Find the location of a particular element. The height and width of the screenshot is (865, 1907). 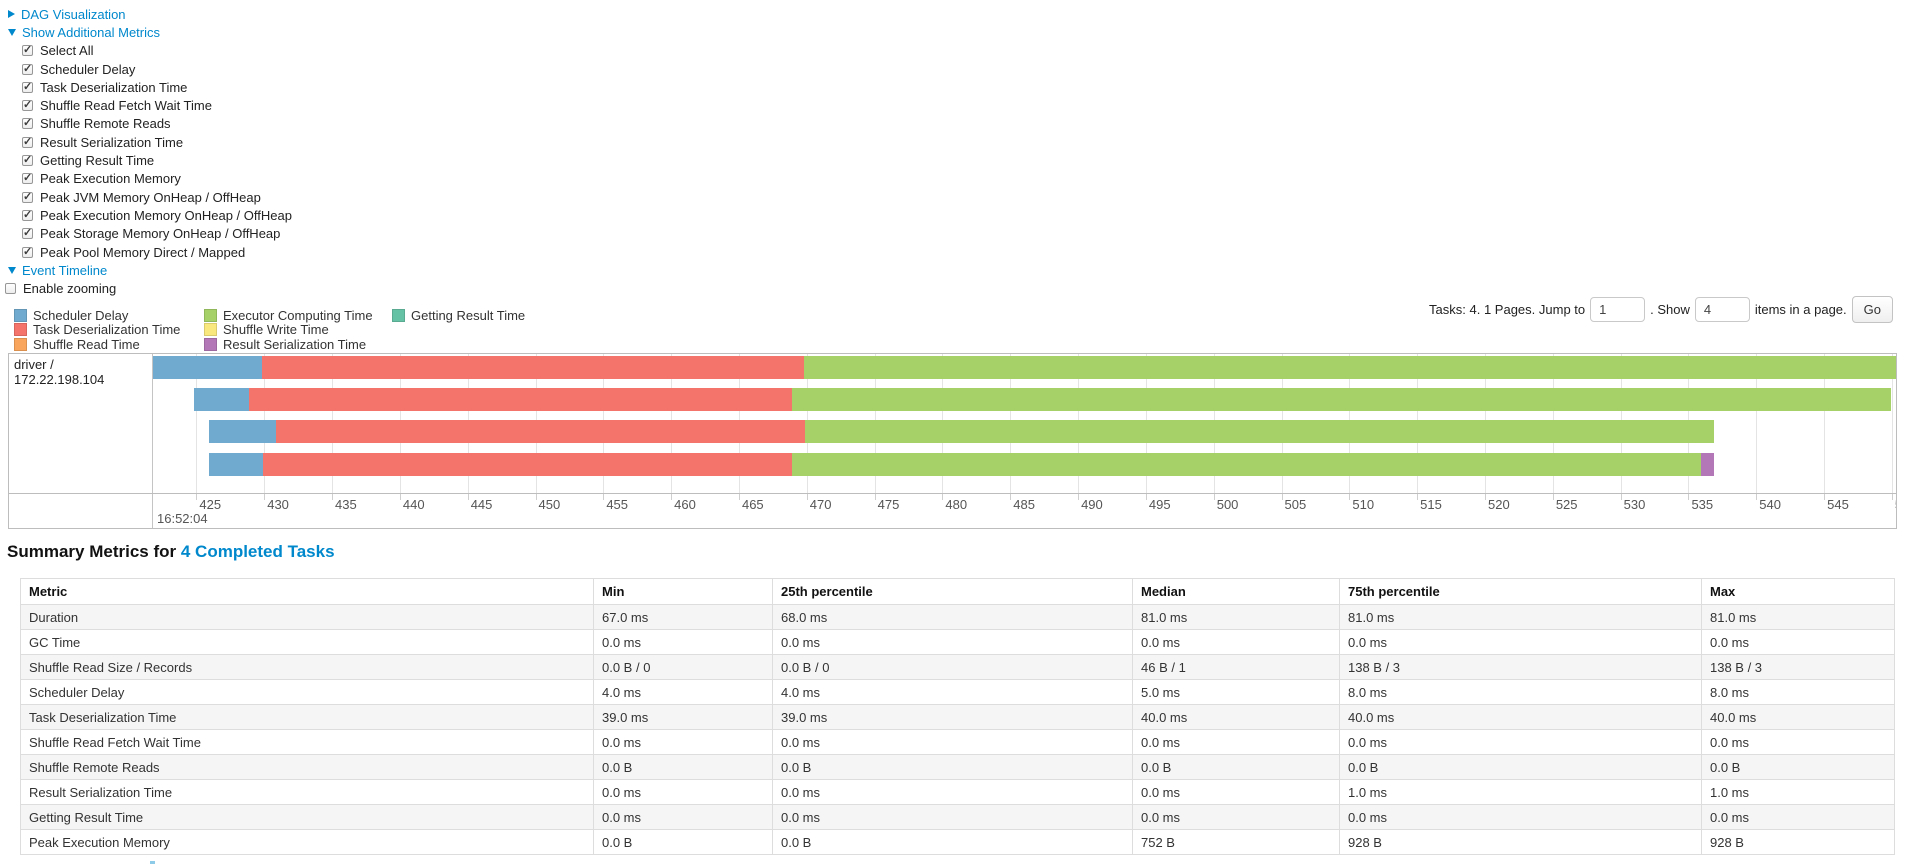

legend-label: Task Deserialization Time is located at coordinates (107, 330).